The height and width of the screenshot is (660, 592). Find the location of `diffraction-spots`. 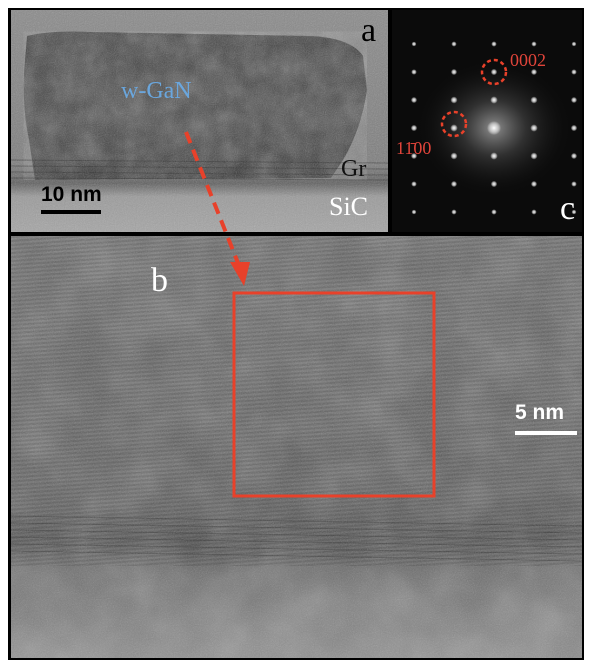

diffraction-spots is located at coordinates (494, 128).